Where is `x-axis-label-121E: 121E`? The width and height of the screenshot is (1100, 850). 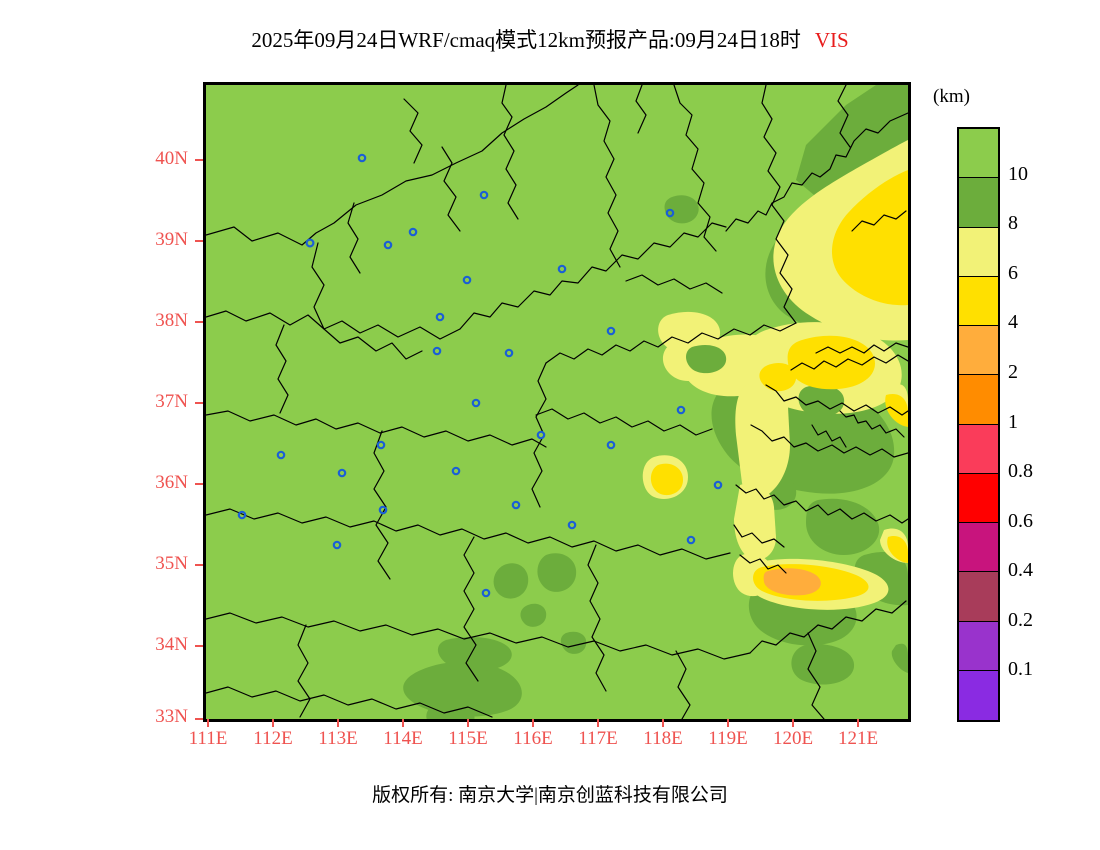 x-axis-label-121E: 121E is located at coordinates (858, 738).